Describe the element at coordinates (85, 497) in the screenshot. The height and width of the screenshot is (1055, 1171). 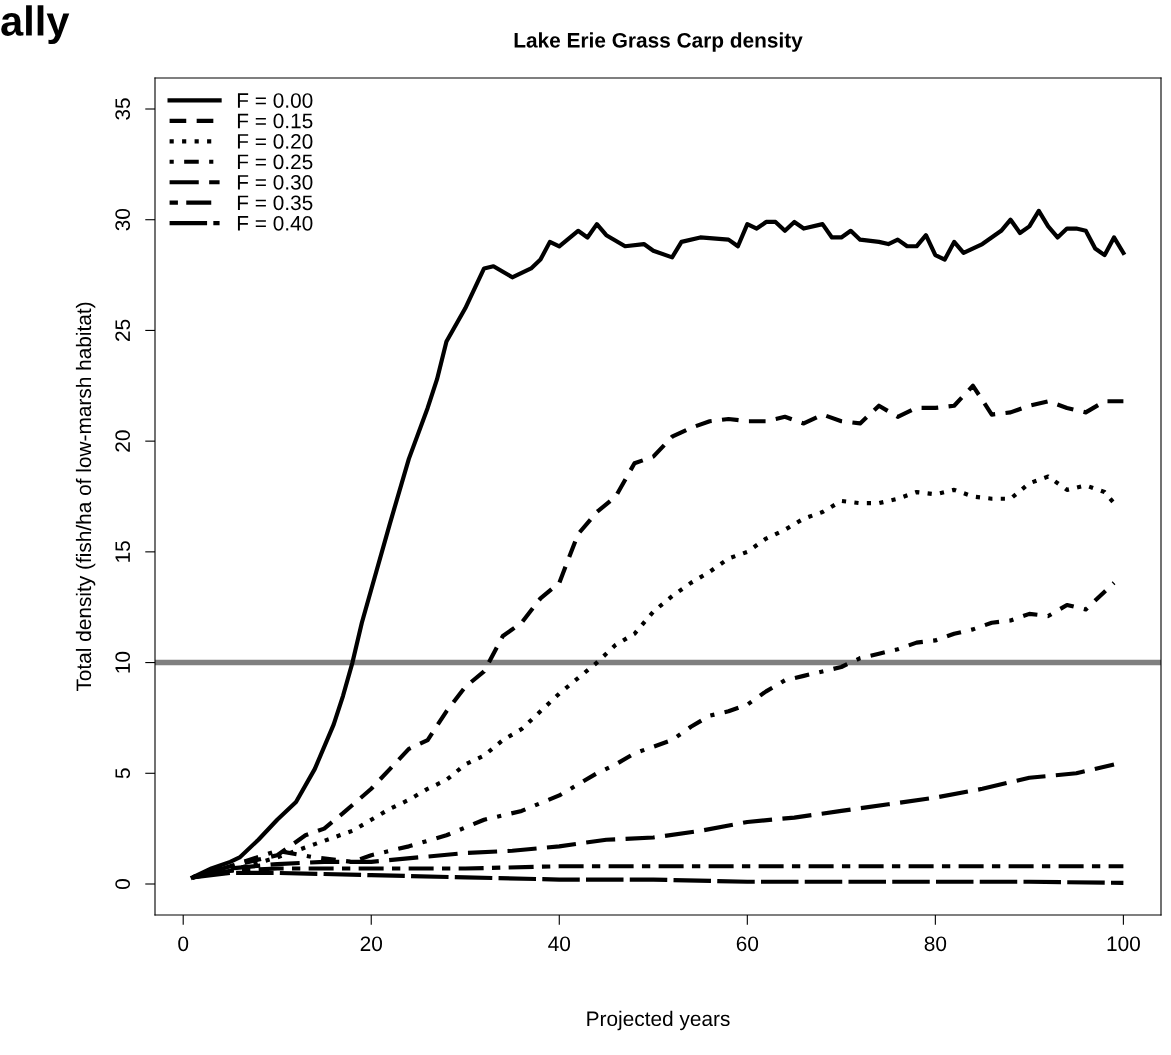
I see `y-axis-title: Total density (fish/ha of low-marsh habitat)` at that location.